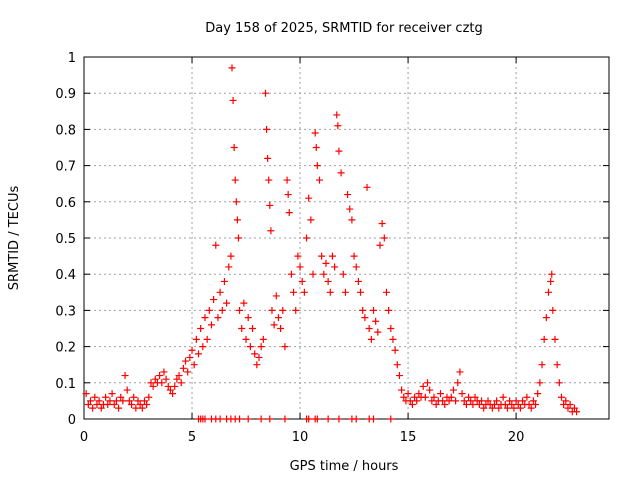  I want to click on y-tick-label: 0.5, so click(65, 239).